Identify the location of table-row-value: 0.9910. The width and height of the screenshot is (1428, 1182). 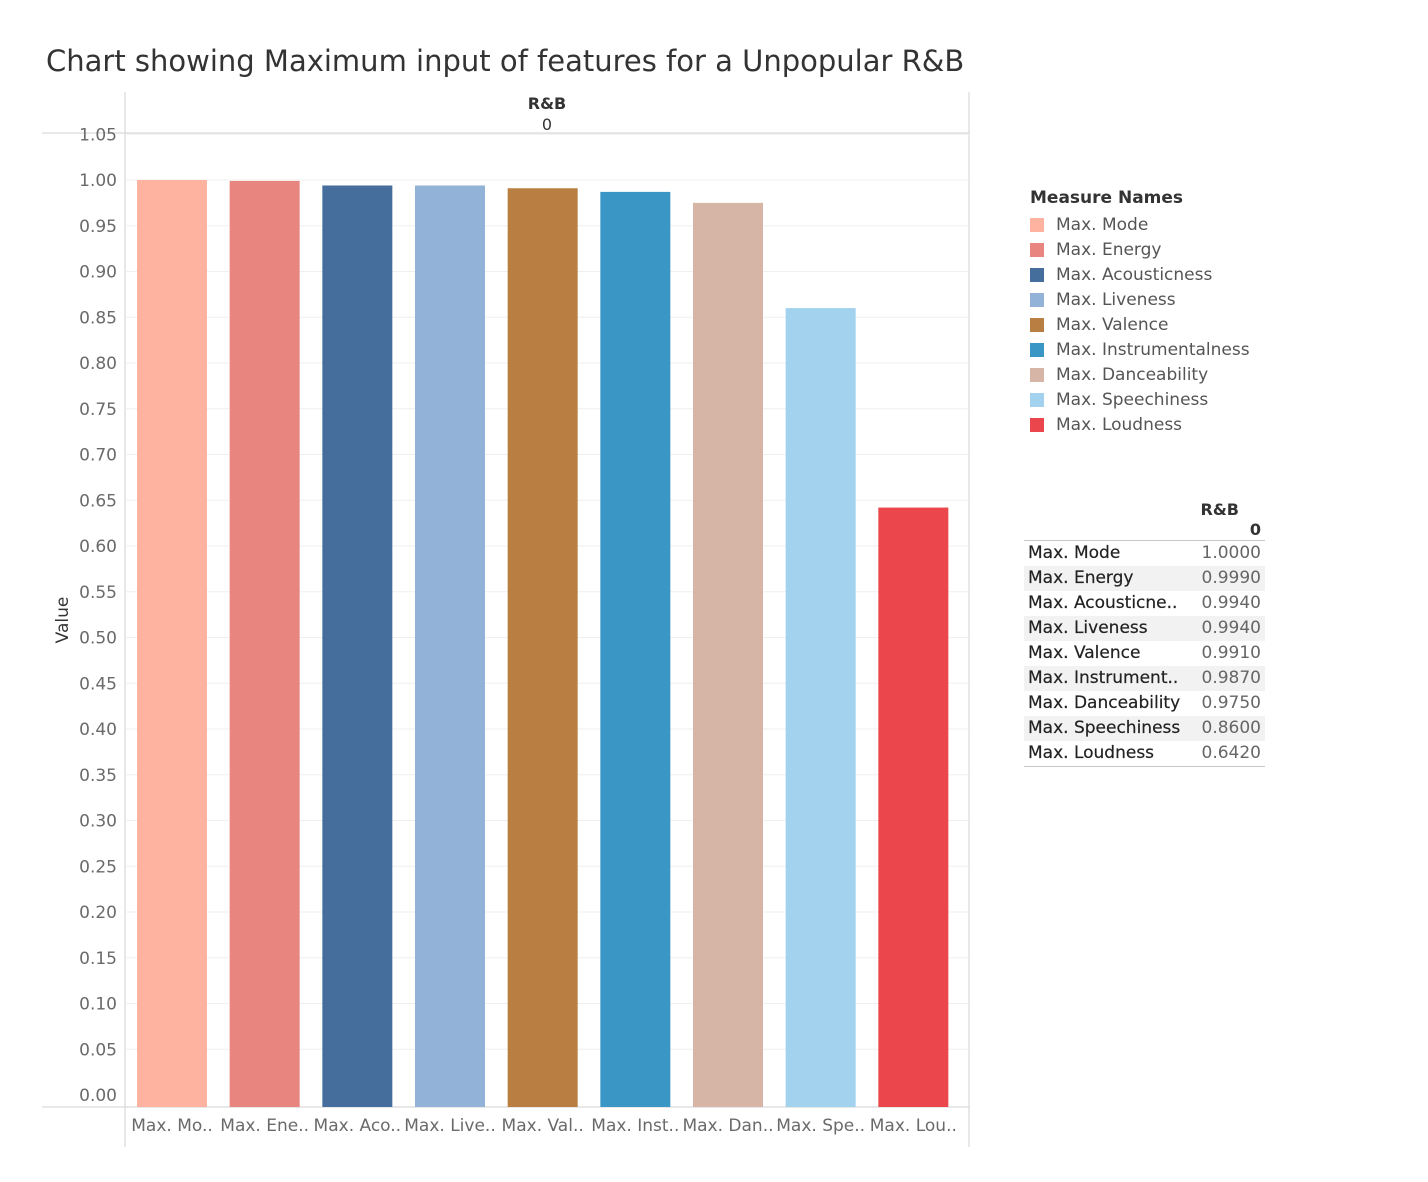
(1231, 653).